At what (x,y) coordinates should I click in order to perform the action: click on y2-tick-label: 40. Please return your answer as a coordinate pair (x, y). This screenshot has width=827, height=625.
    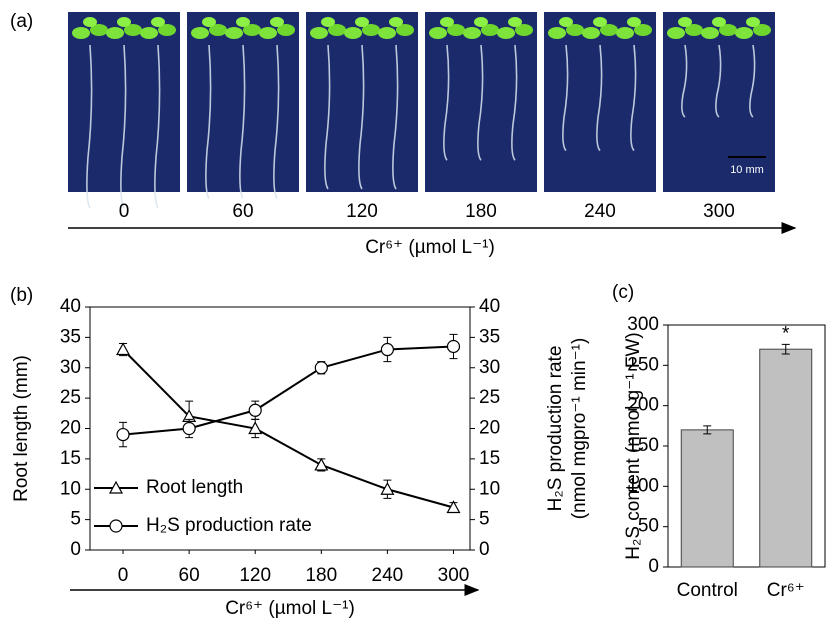
    Looking at the image, I should click on (489, 306).